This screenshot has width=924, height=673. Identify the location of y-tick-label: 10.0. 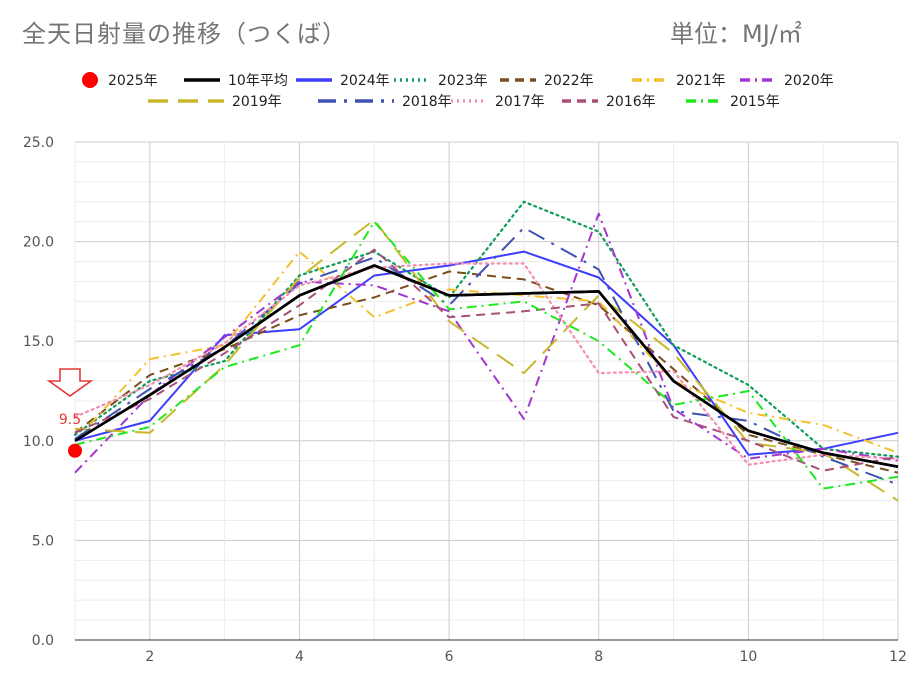
(38, 442).